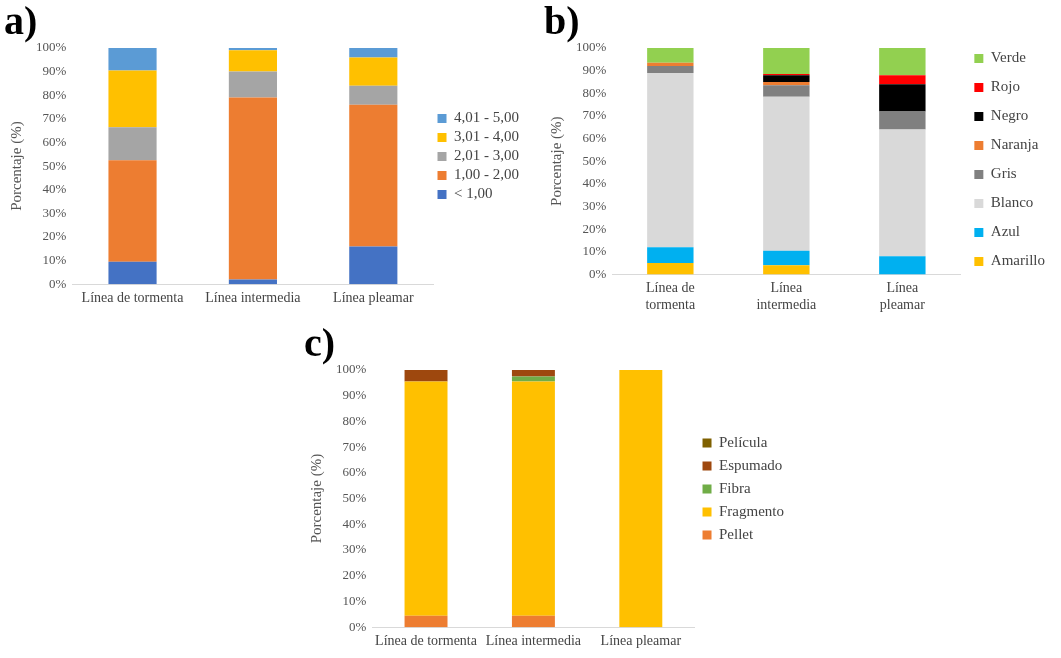 The image size is (1061, 658). I want to click on legend-label: Negro, so click(1009, 115).